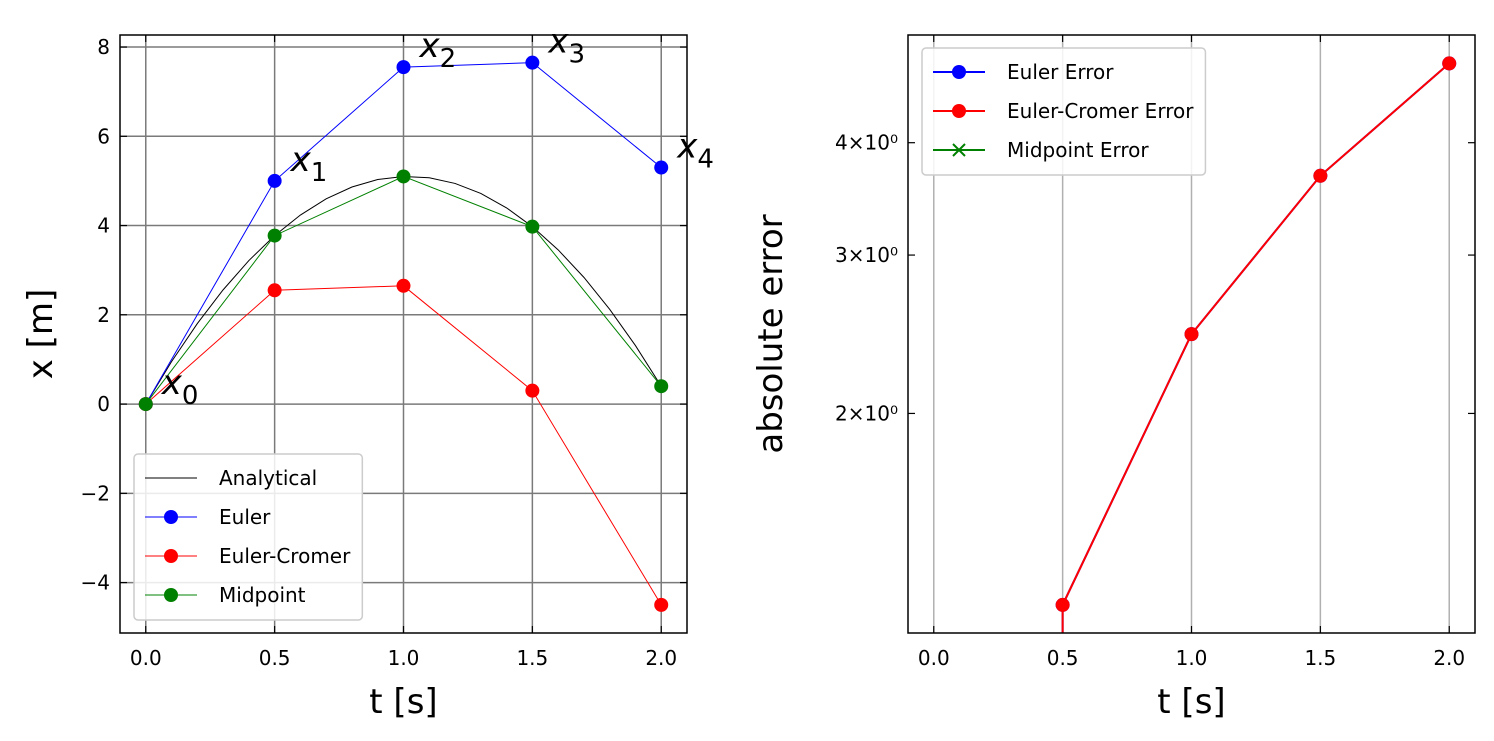 The image size is (1494, 741). I want to click on point-label: x0, so click(180, 387).